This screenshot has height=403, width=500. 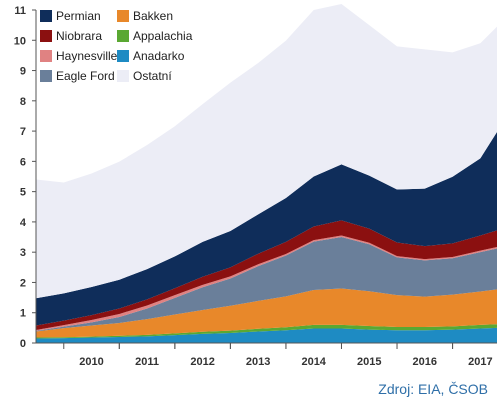 I want to click on x-tick-label: 2015, so click(x=369, y=362).